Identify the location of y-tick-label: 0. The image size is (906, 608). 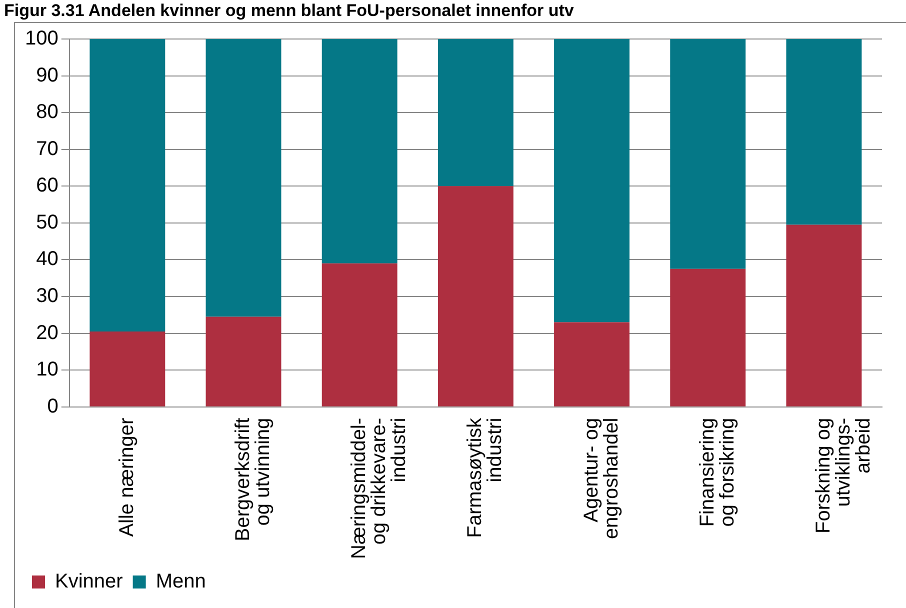
(52, 406).